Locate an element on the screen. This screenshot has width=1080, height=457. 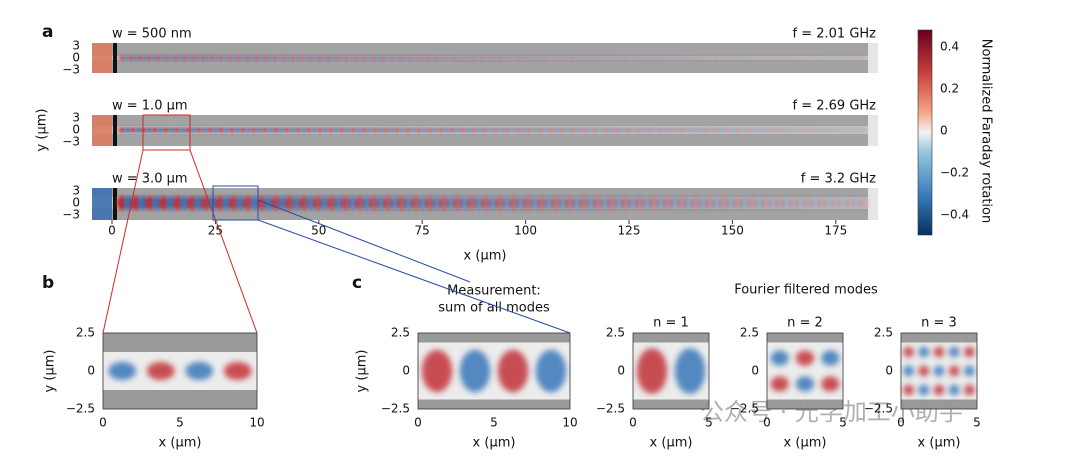
antenna is located at coordinates (115, 204).